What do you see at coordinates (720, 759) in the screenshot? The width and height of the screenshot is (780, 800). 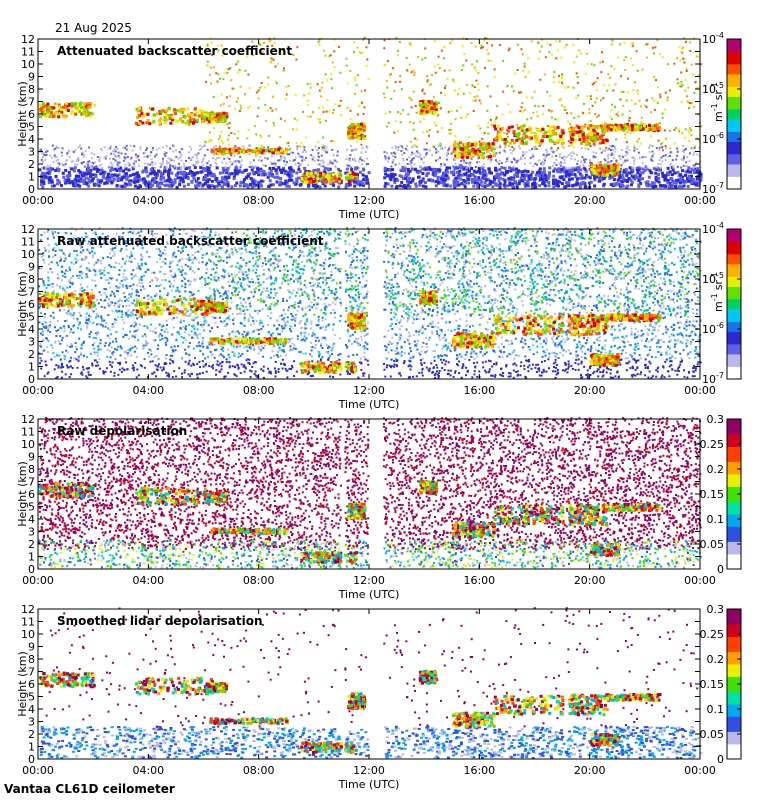 I see `colorbar-tick-label: 0` at bounding box center [720, 759].